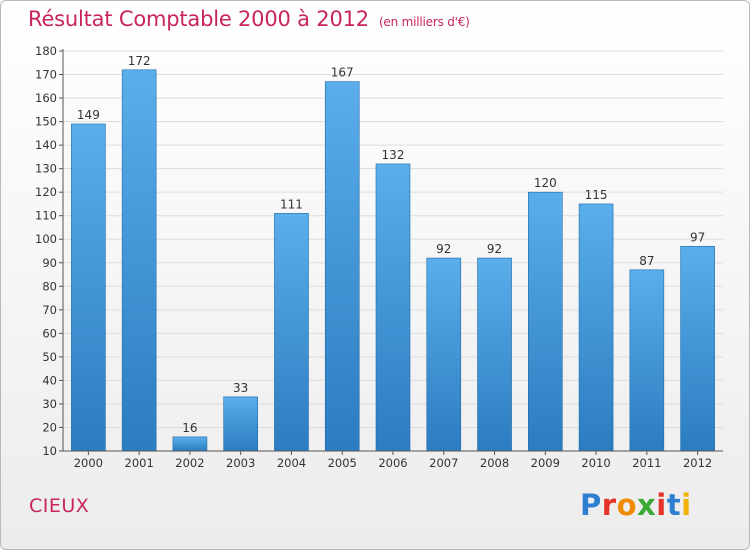 This screenshot has height=550, width=750. What do you see at coordinates (240, 463) in the screenshot?
I see `x-tick-label: 2003` at bounding box center [240, 463].